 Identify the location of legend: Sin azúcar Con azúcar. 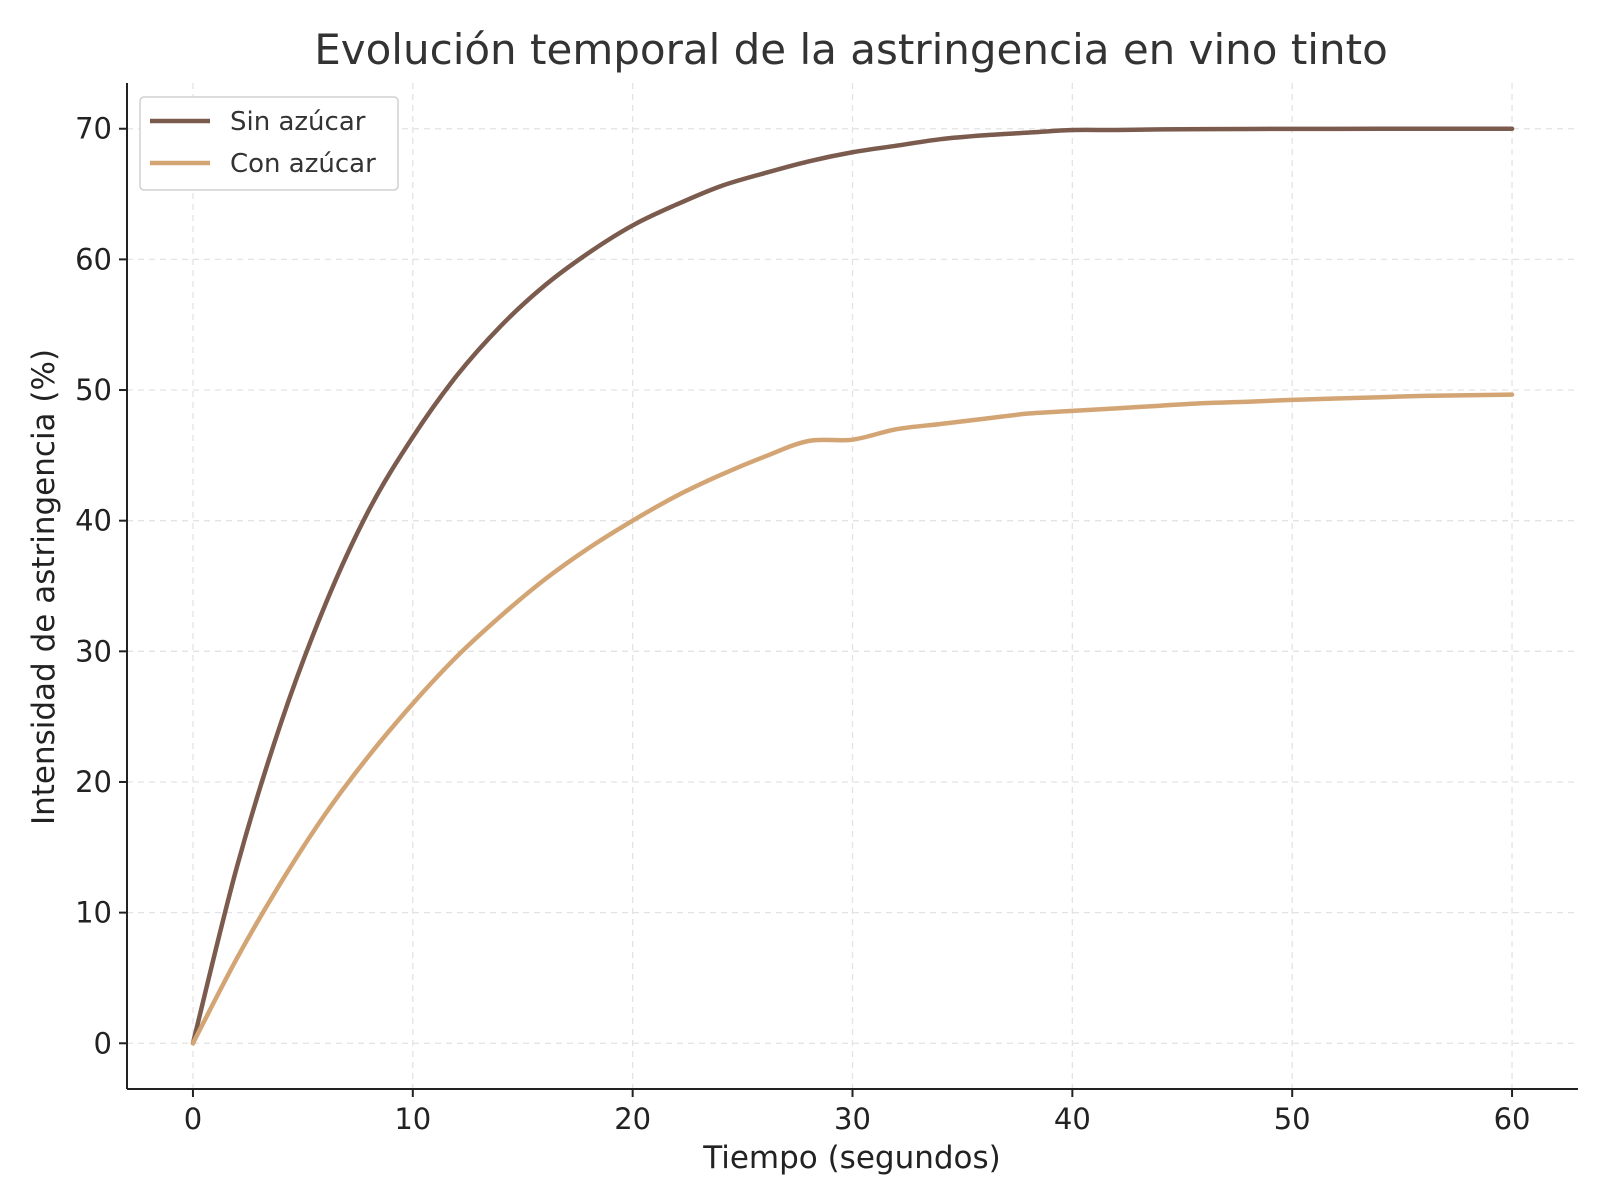
(269, 143).